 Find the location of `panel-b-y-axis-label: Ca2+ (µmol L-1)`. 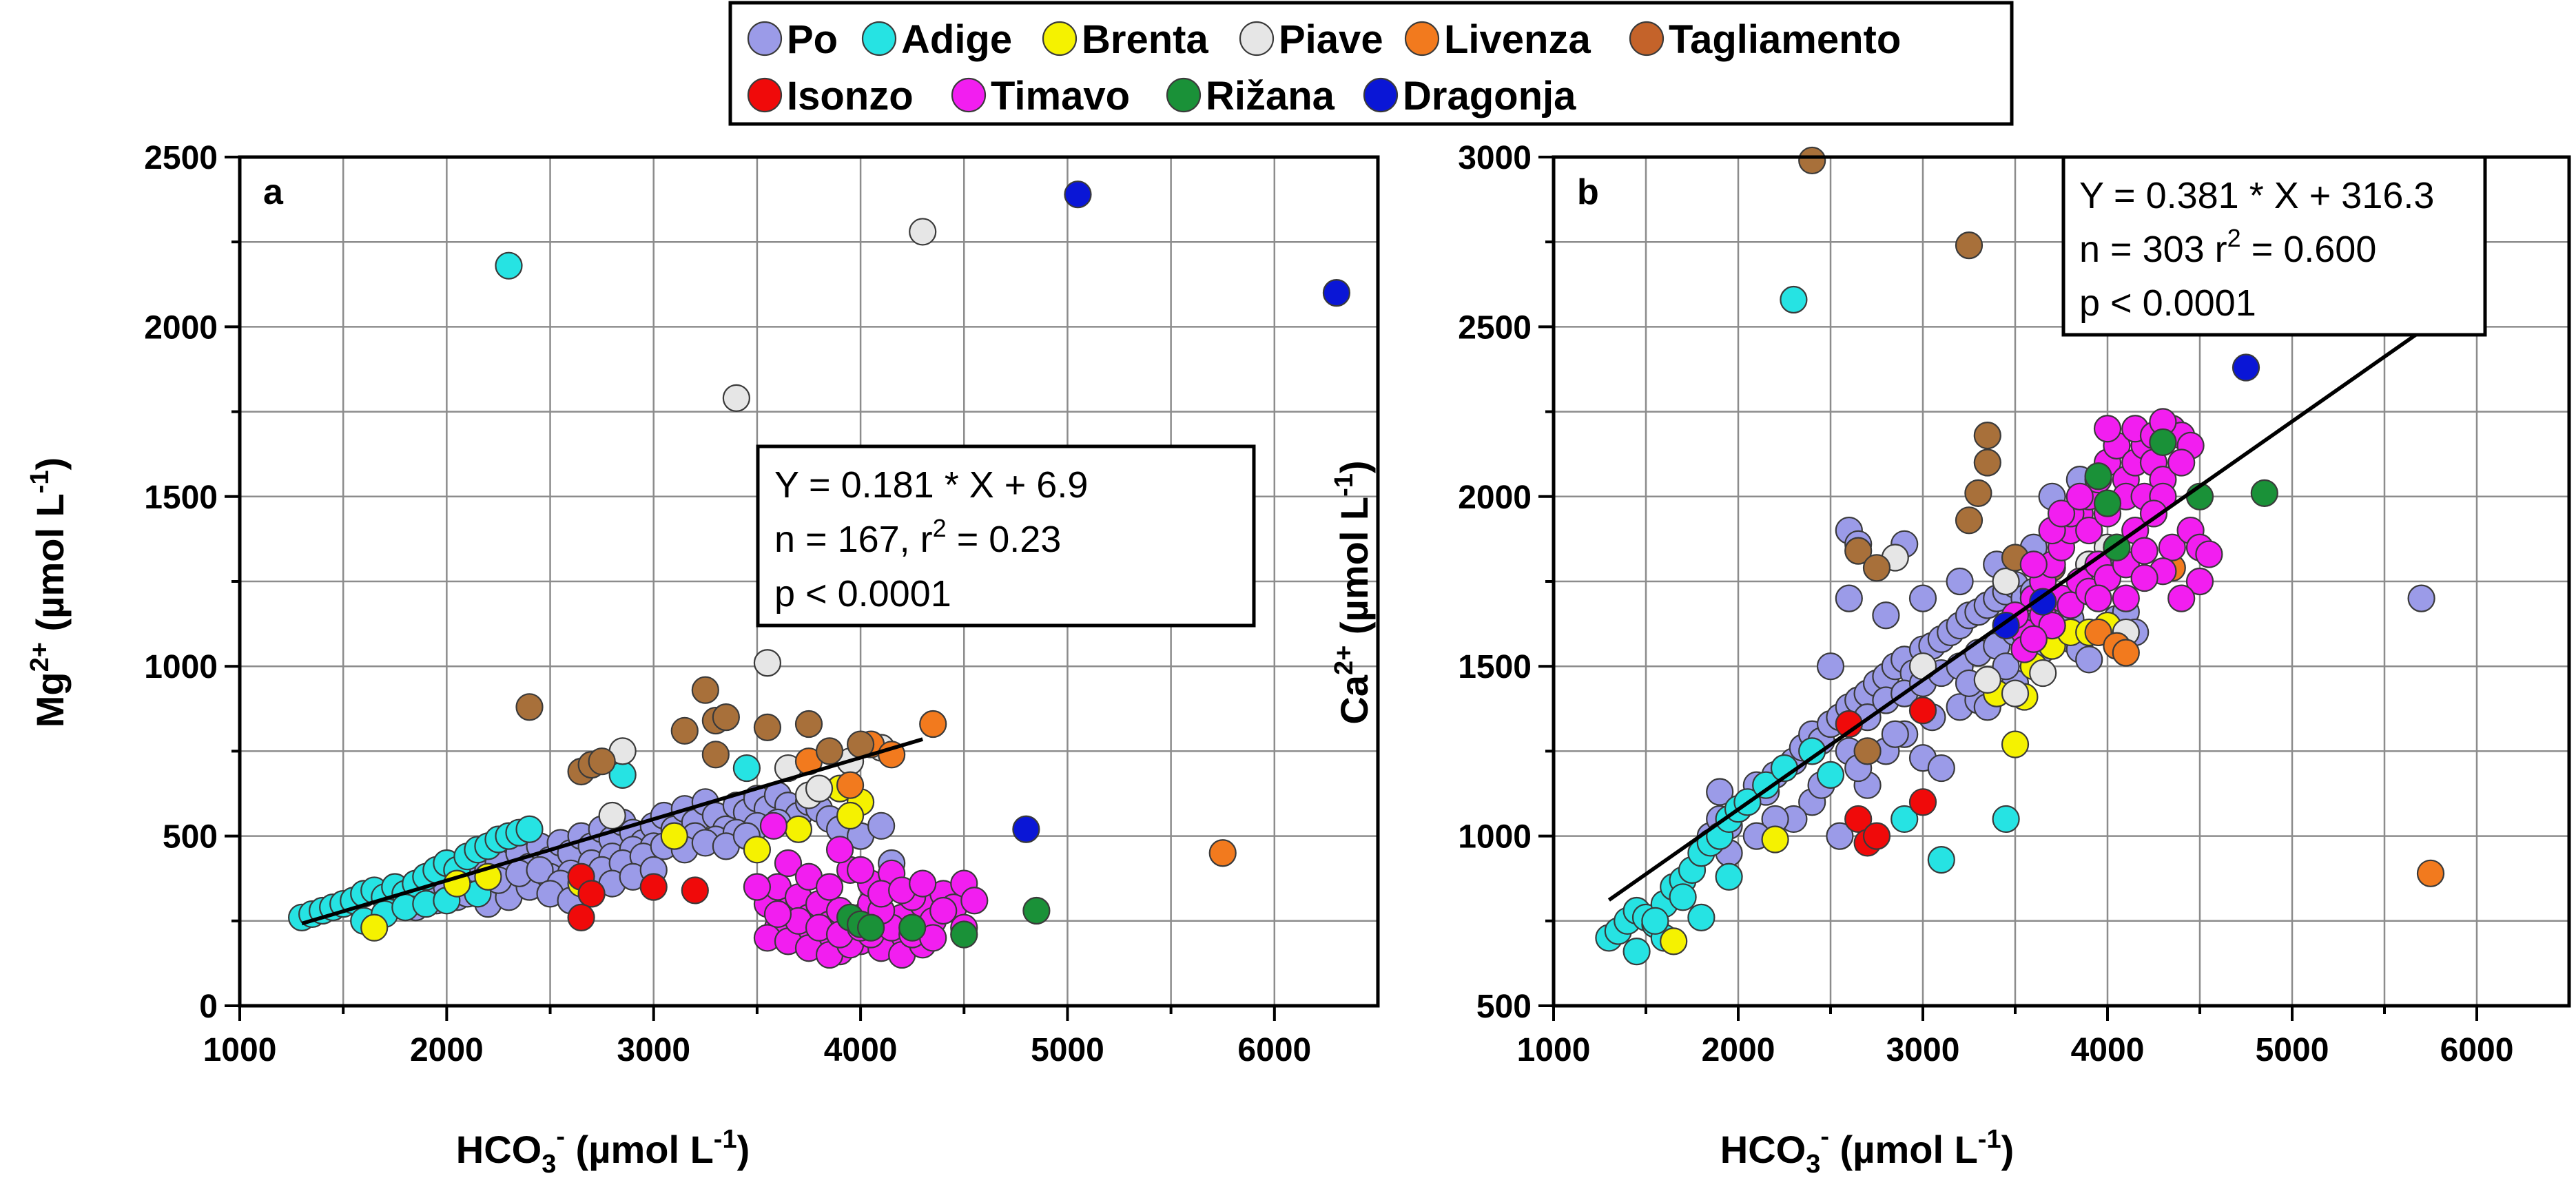

panel-b-y-axis-label: Ca2+ (µmol L-1) is located at coordinates (1353, 592).